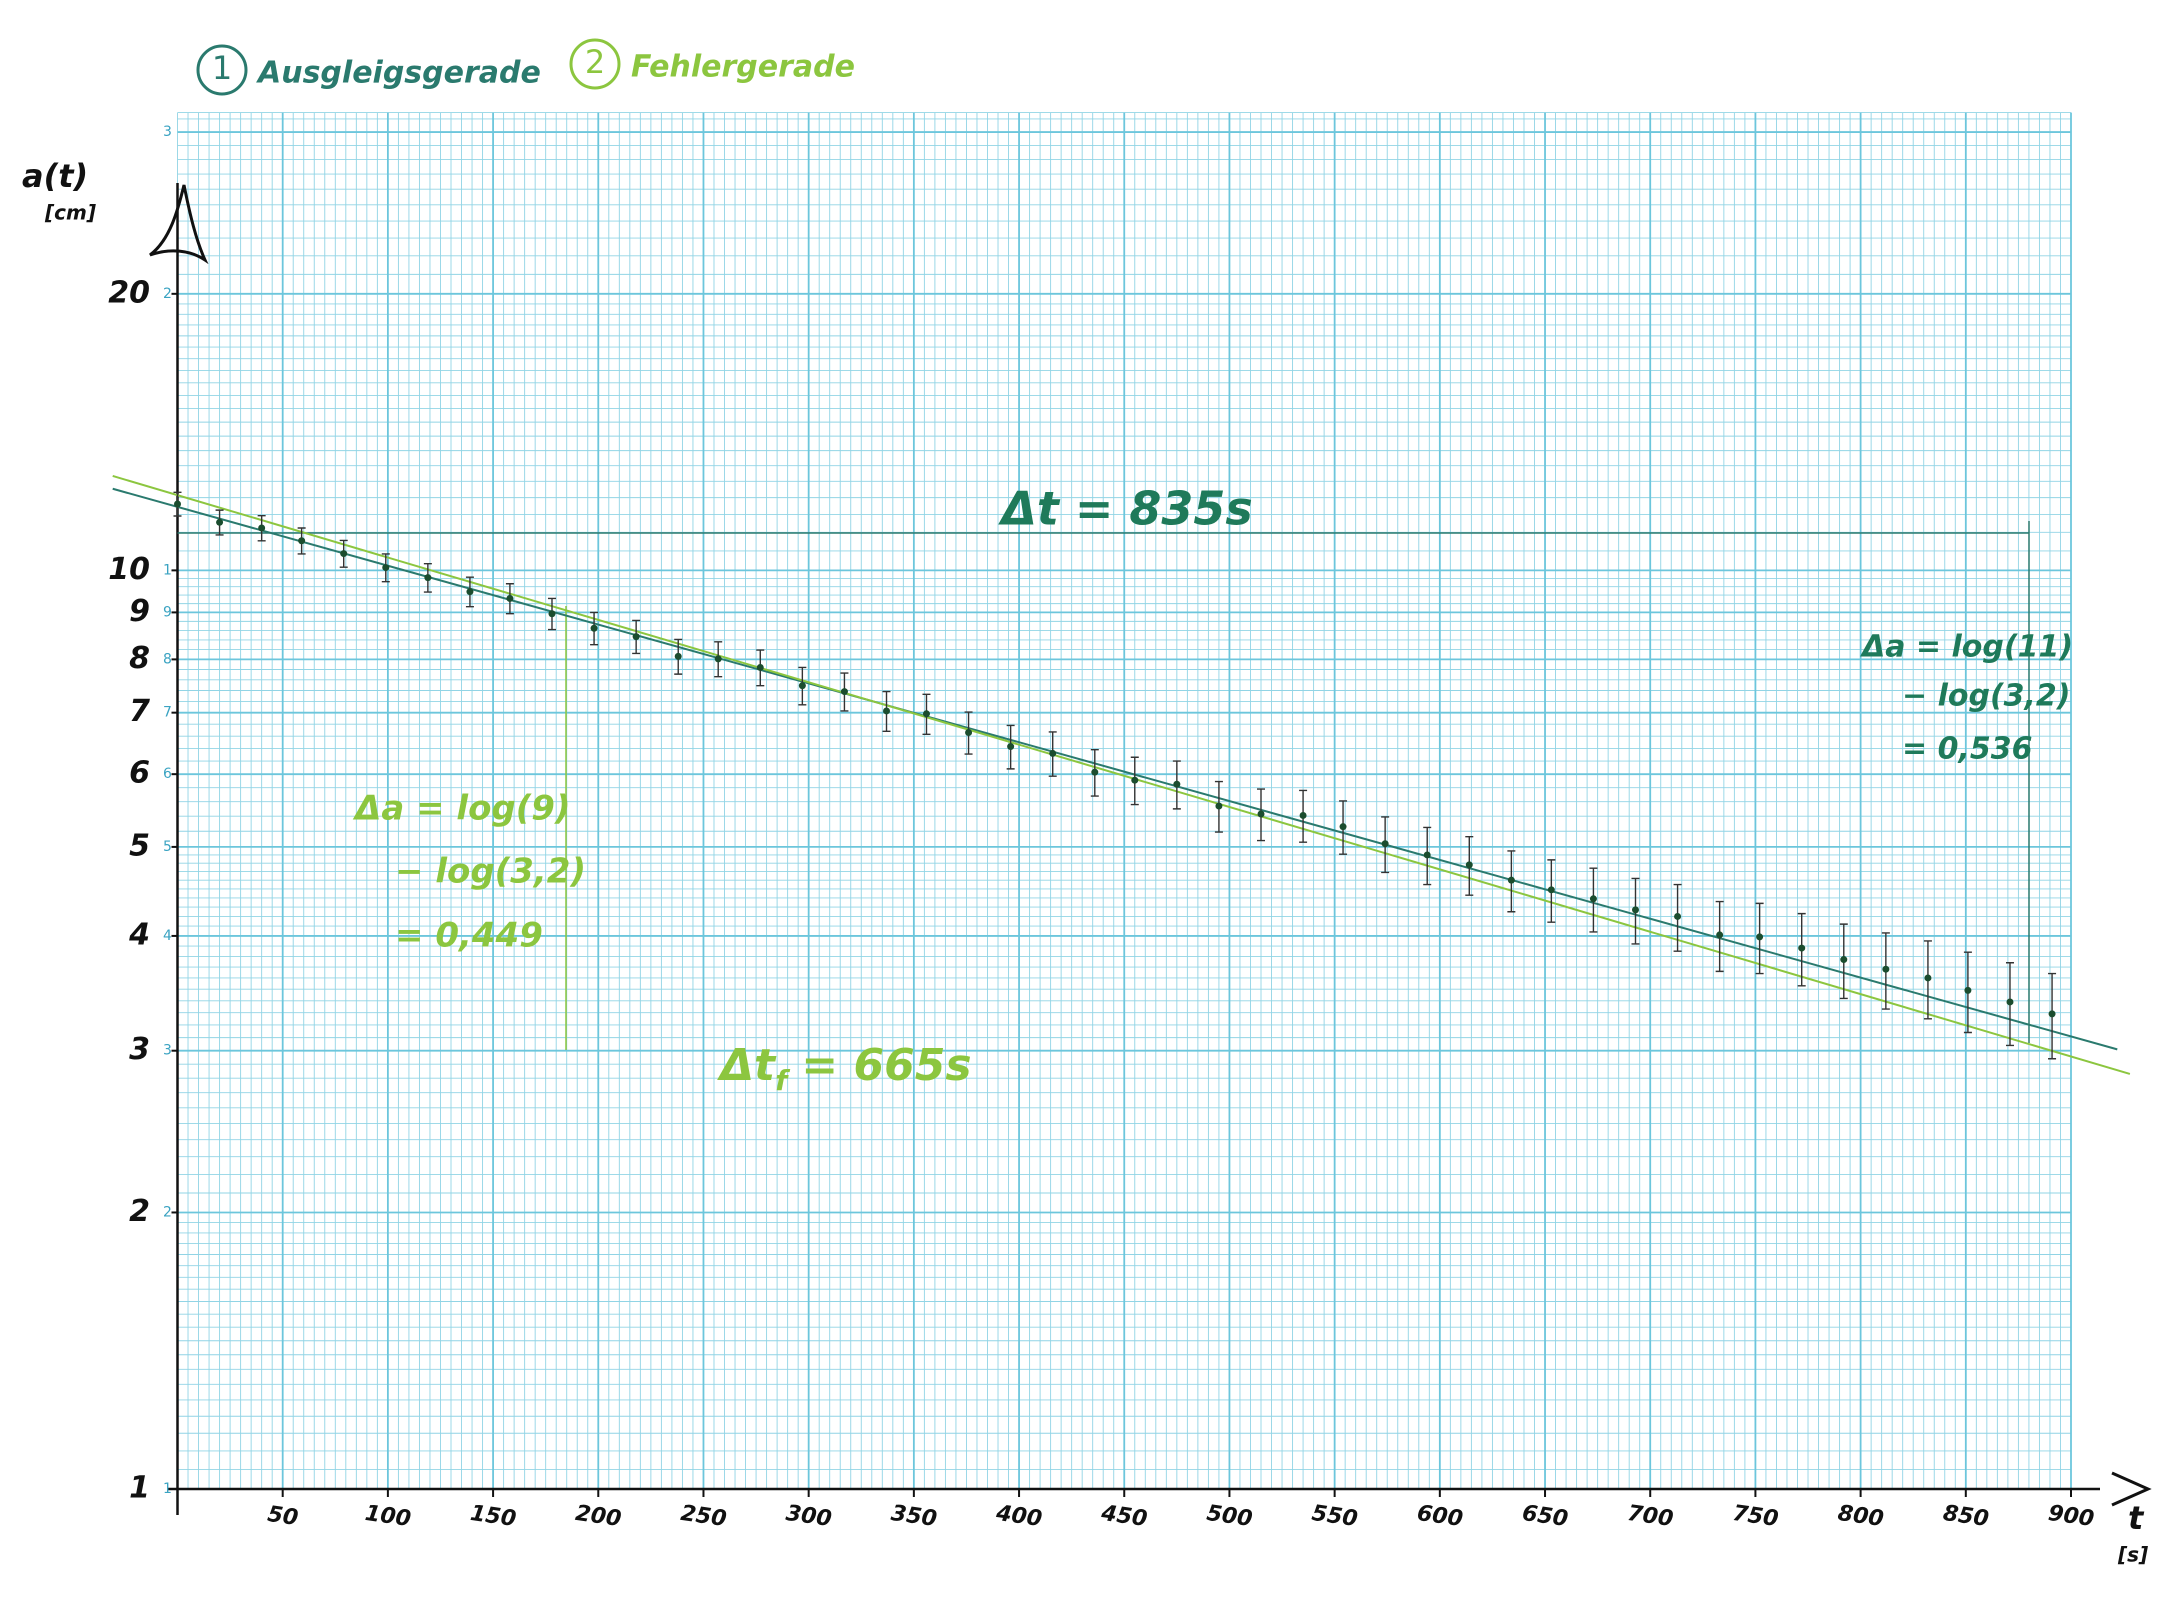  I want to click on annotation-part: = 665s, so click(886, 1065).